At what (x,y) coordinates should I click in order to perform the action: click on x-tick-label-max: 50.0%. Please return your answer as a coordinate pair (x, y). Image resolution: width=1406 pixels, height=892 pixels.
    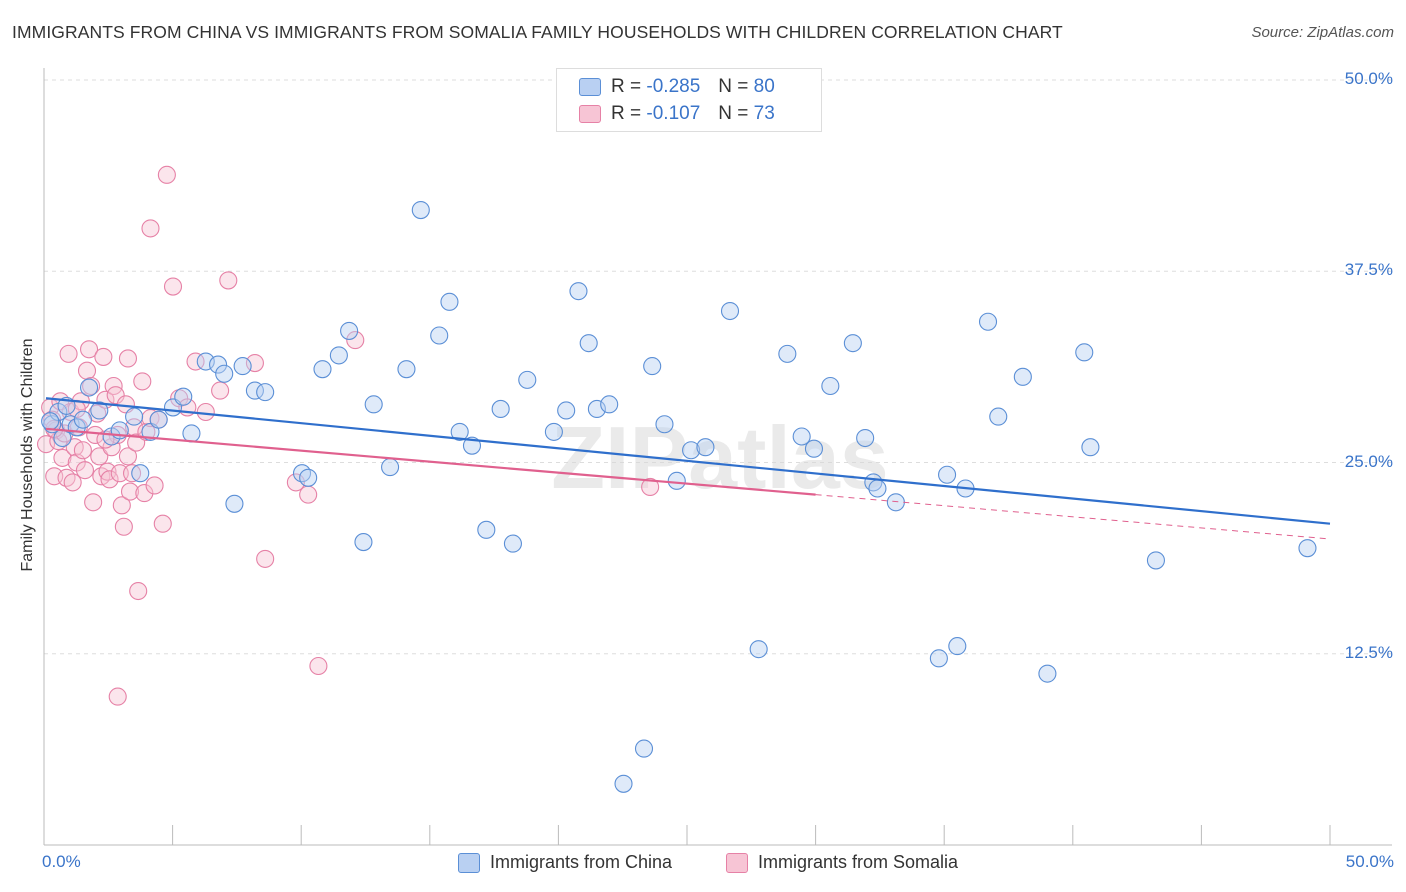
    Looking at the image, I should click on (1369, 861).